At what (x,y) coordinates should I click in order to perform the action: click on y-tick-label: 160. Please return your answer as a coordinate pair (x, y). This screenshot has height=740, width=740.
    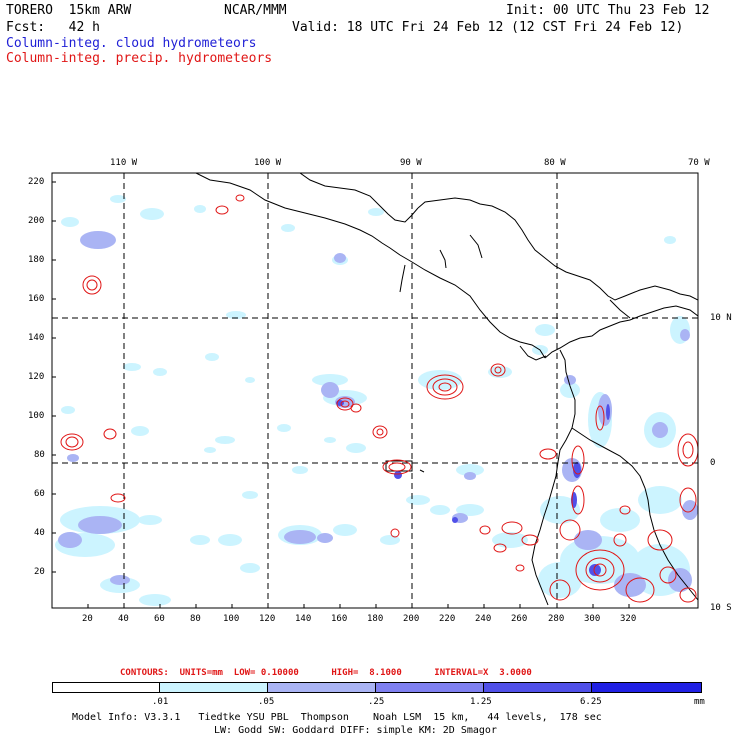
    Looking at the image, I should click on (36, 299).